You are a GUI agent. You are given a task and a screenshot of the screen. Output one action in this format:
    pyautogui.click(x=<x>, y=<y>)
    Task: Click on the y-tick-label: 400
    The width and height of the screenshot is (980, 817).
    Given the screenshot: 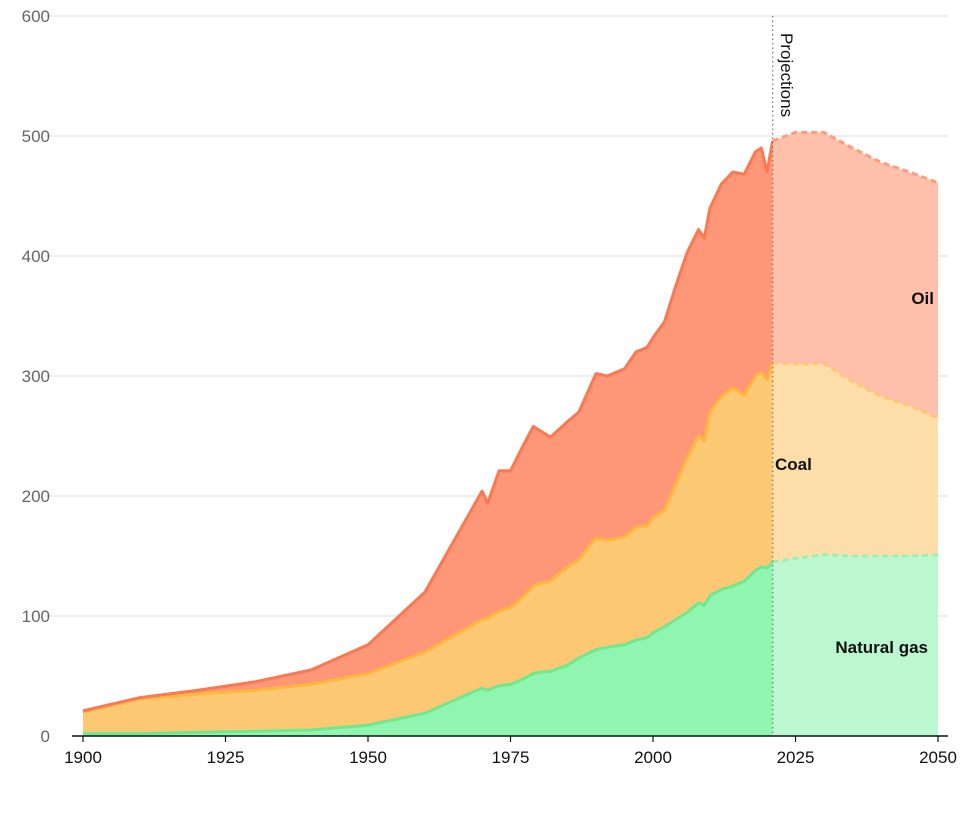 What is the action you would take?
    pyautogui.click(x=36, y=256)
    